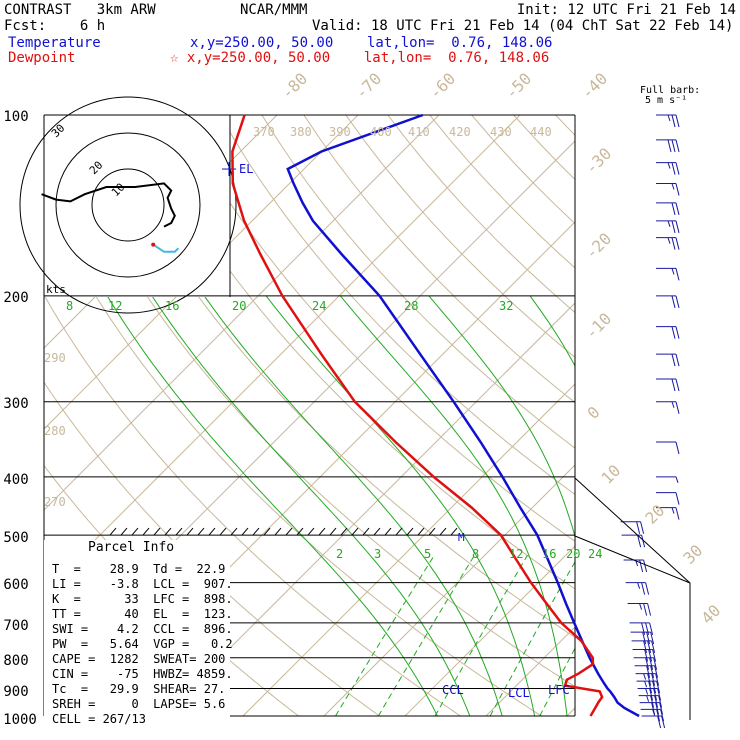  Describe the element at coordinates (598, 246) in the screenshot. I see `isotherm-label--20: -20` at that location.